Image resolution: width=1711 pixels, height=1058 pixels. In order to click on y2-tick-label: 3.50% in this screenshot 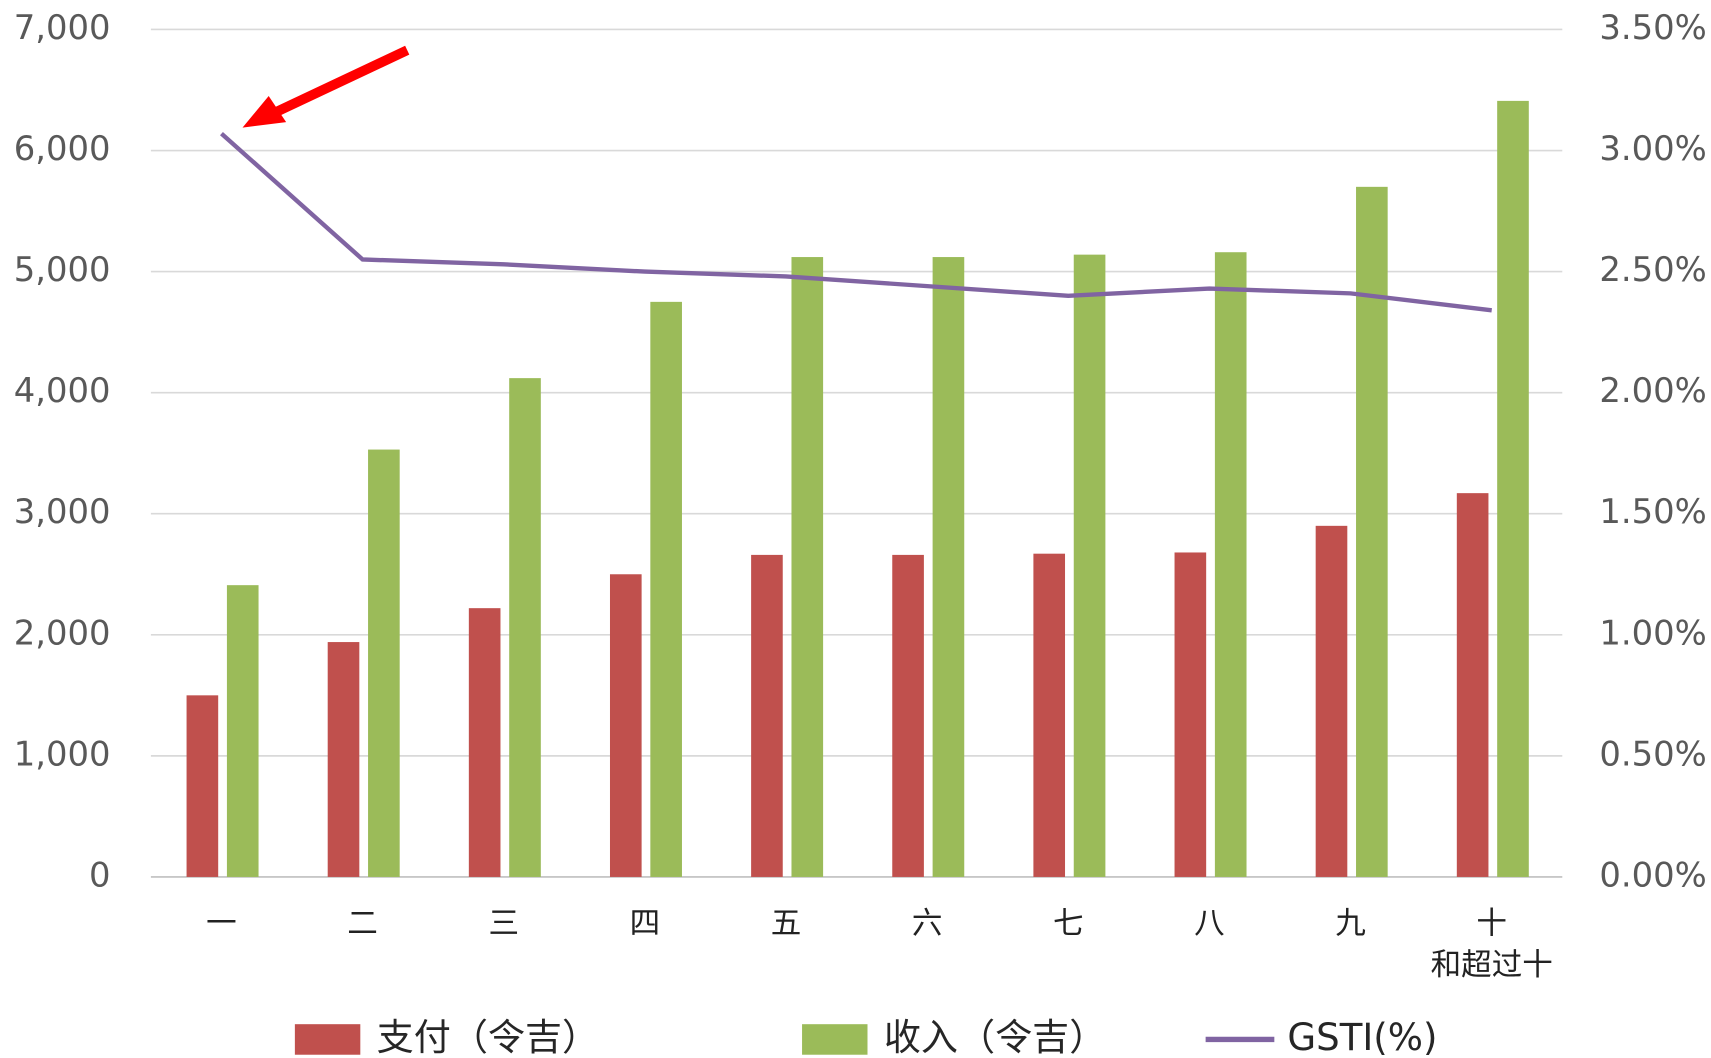, I will do `click(1652, 27)`.